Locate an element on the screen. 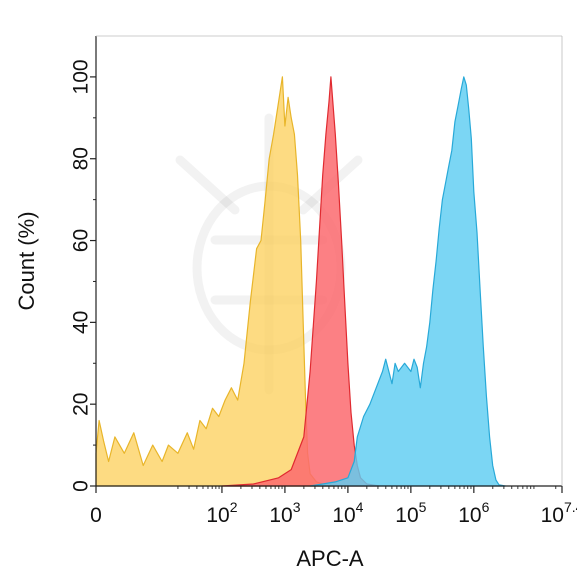 This screenshot has height=580, width=577. y-tick-label: 0 is located at coordinates (81, 486).